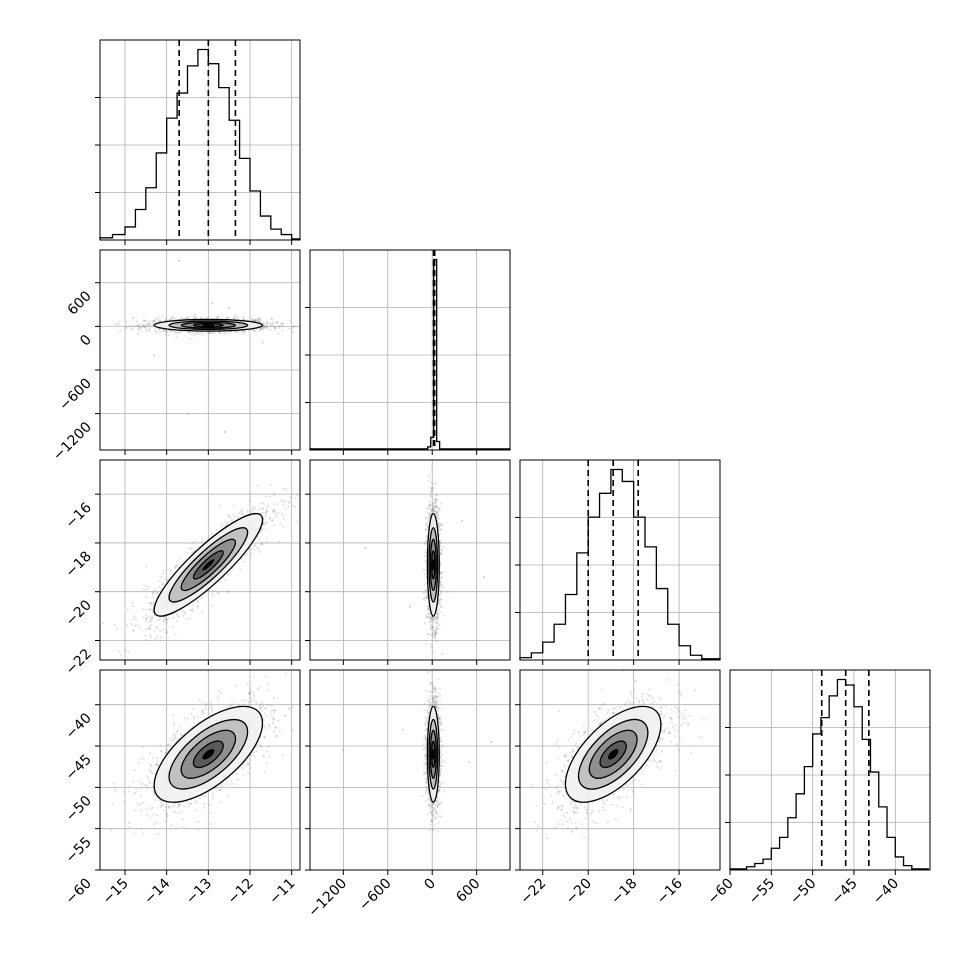 The height and width of the screenshot is (970, 970). What do you see at coordinates (79, 564) in the screenshot?
I see `y-tick-label: −18` at bounding box center [79, 564].